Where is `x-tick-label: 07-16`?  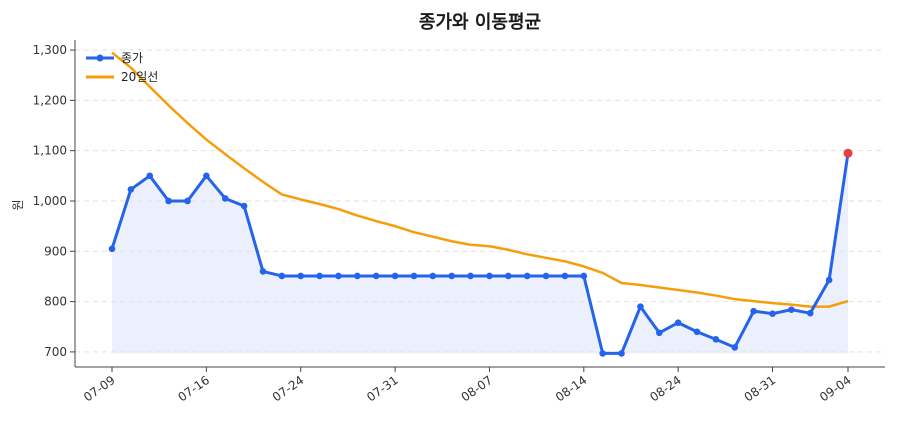
x-tick-label: 07-16 is located at coordinates (193, 388).